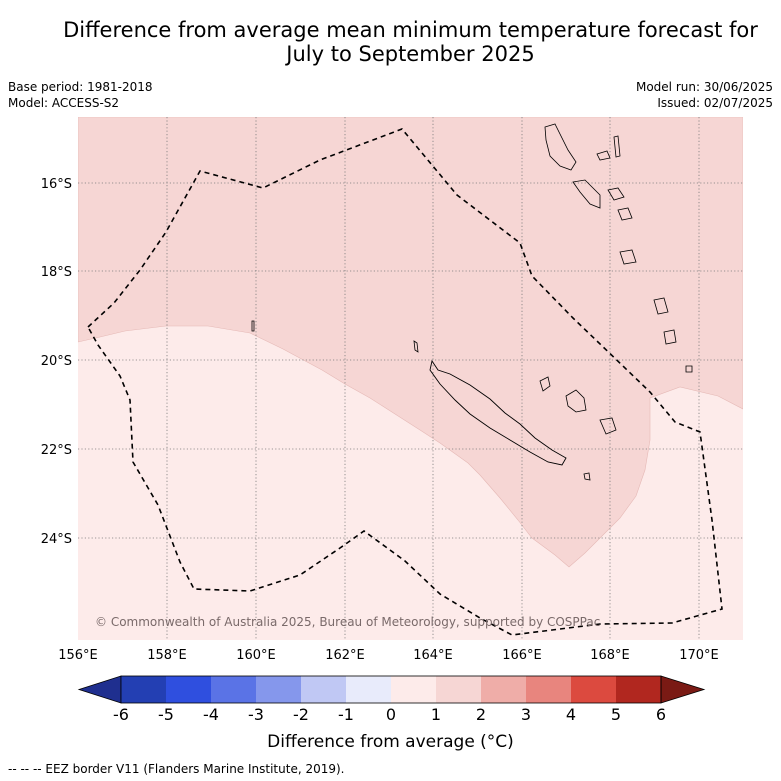  I want to click on colorbar-extend-low, so click(99, 689).